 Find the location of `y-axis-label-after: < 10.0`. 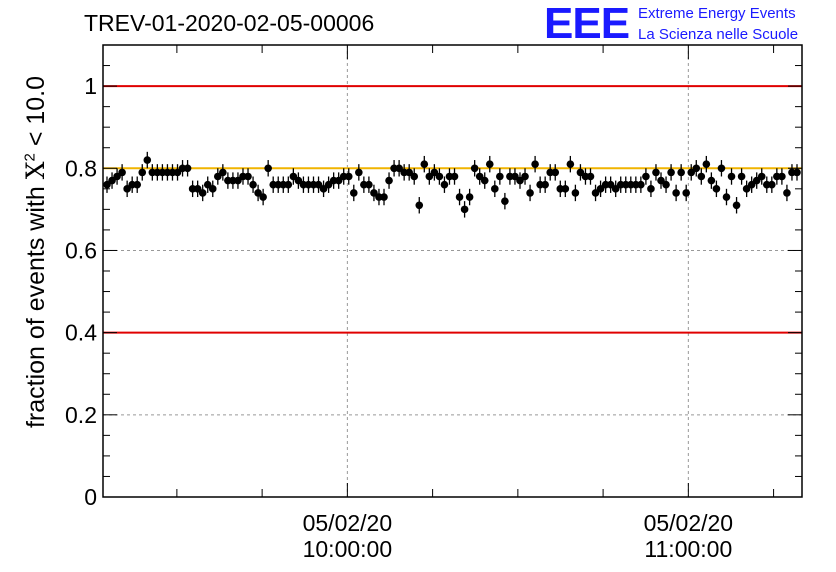

y-axis-label-after: < 10.0 is located at coordinates (36, 114).